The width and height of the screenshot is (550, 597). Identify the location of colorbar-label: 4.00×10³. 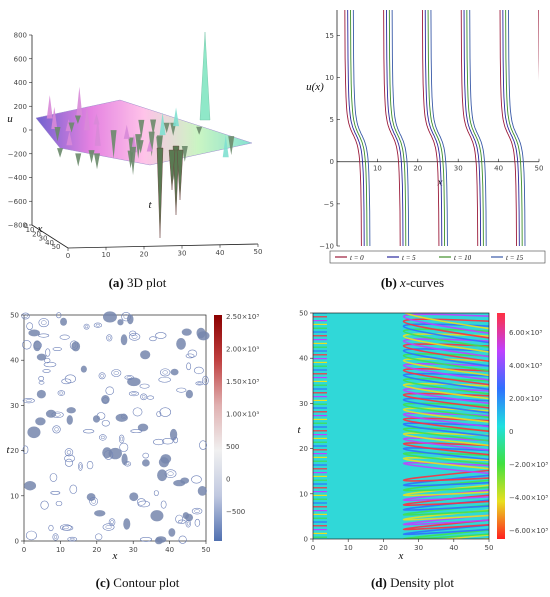
(525, 366).